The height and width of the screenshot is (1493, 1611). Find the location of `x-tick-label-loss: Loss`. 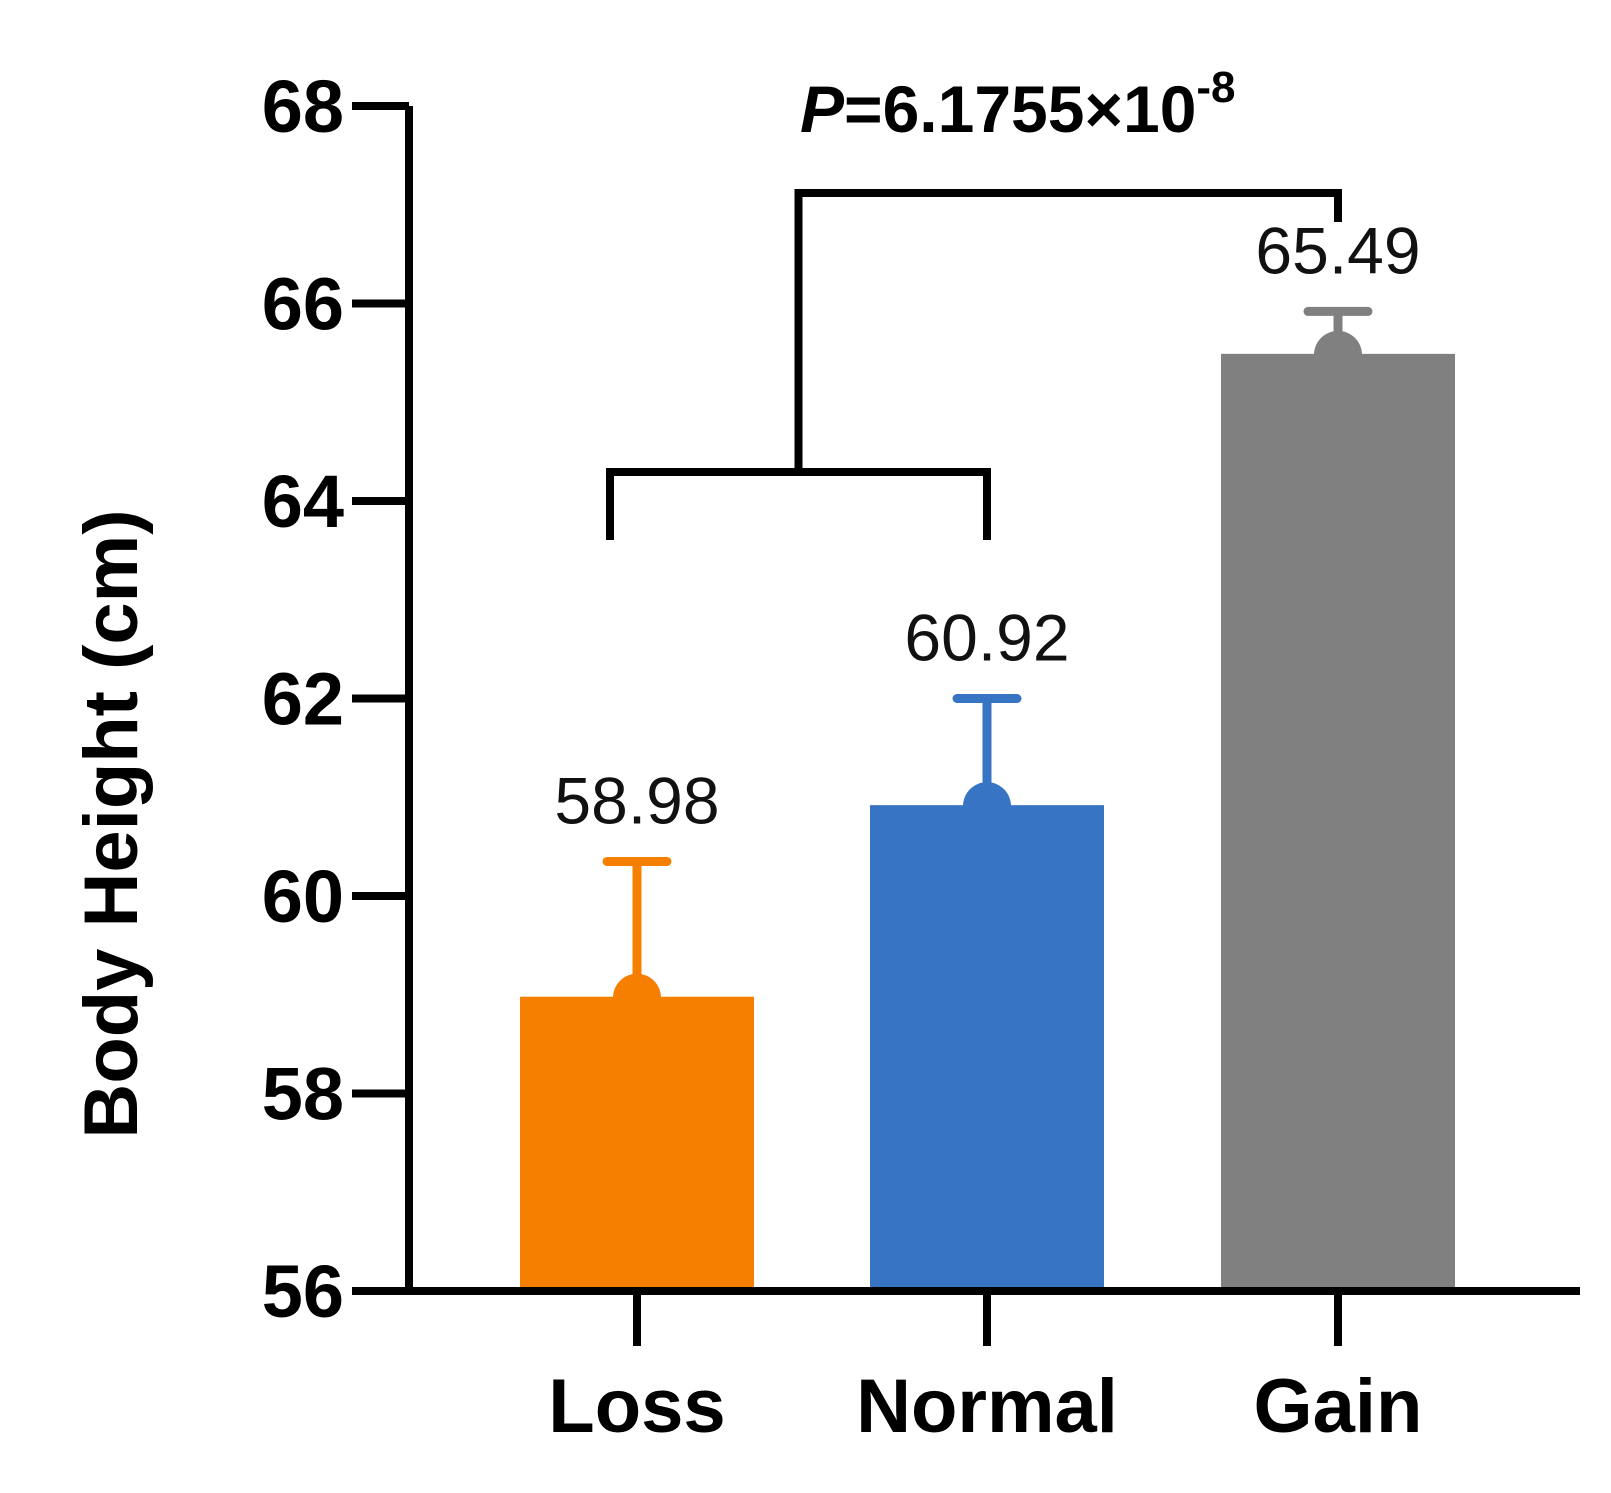

x-tick-label-loss: Loss is located at coordinates (636, 1406).